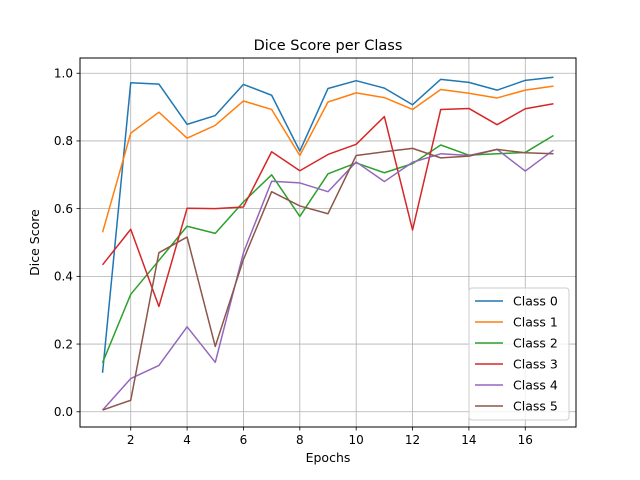  Describe the element at coordinates (63, 73) in the screenshot. I see `y-tick-label: 1.0` at that location.